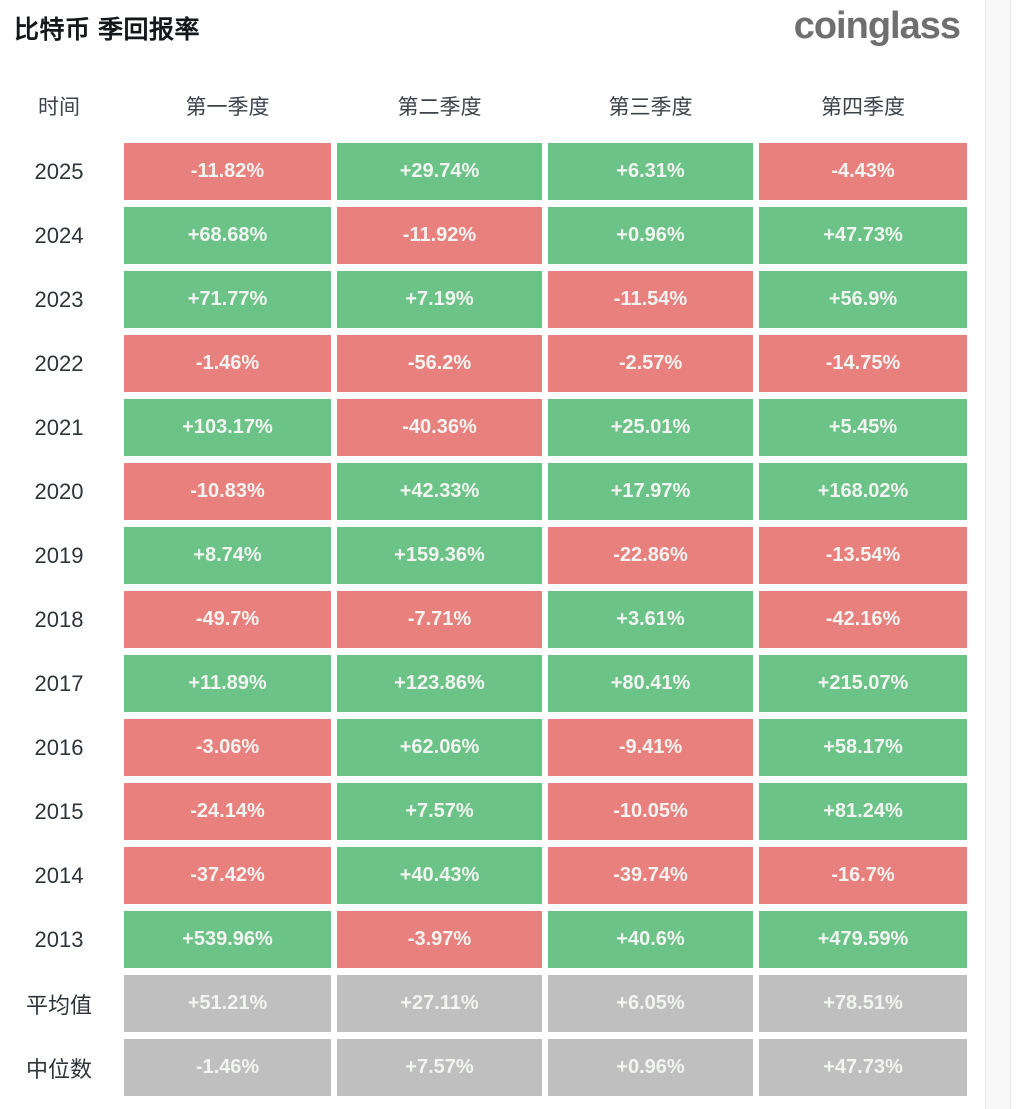 The width and height of the screenshot is (1027, 1109). I want to click on return-cell: -10.05%, so click(650, 811).